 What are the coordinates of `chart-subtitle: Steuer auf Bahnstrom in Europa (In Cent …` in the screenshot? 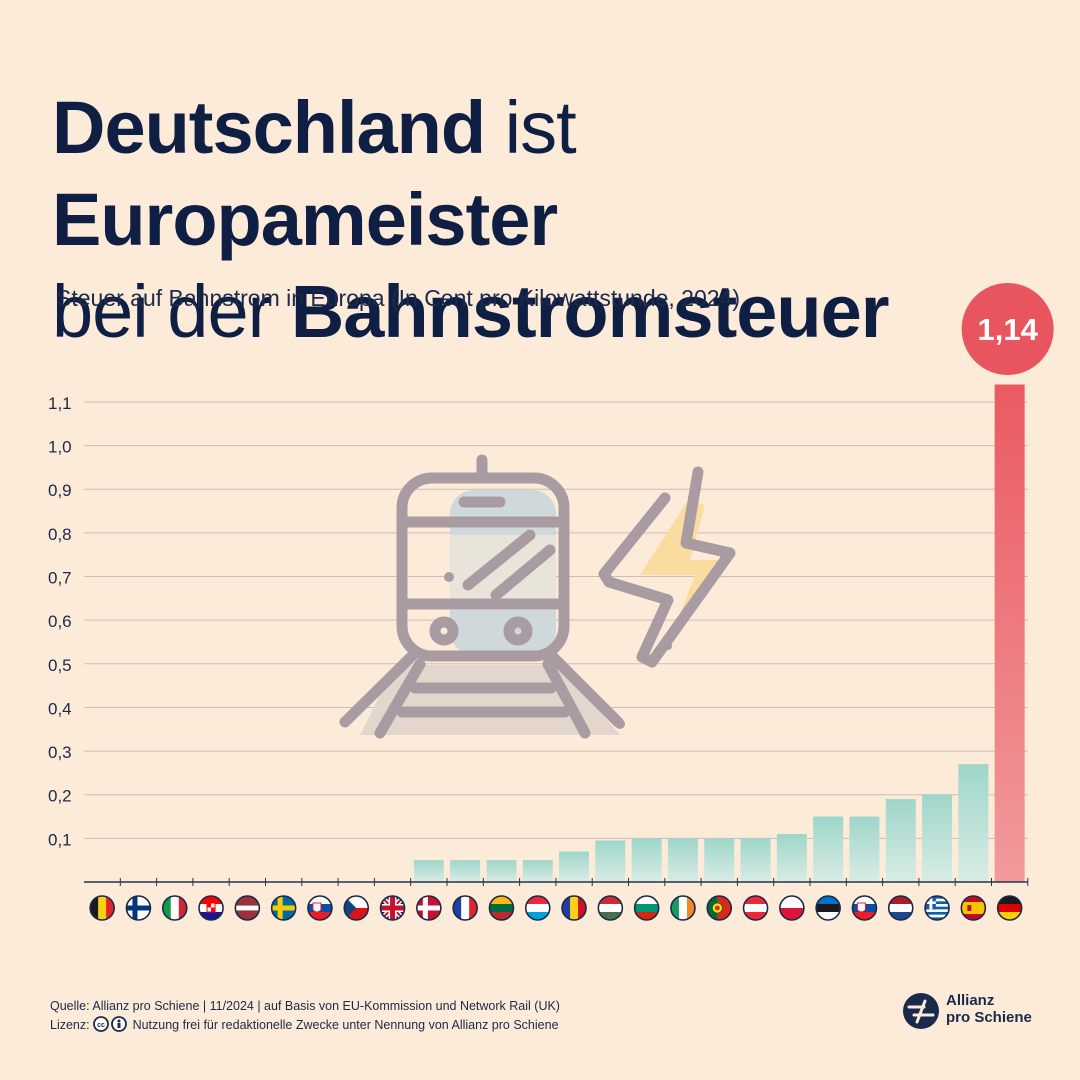 It's located at (398, 298).